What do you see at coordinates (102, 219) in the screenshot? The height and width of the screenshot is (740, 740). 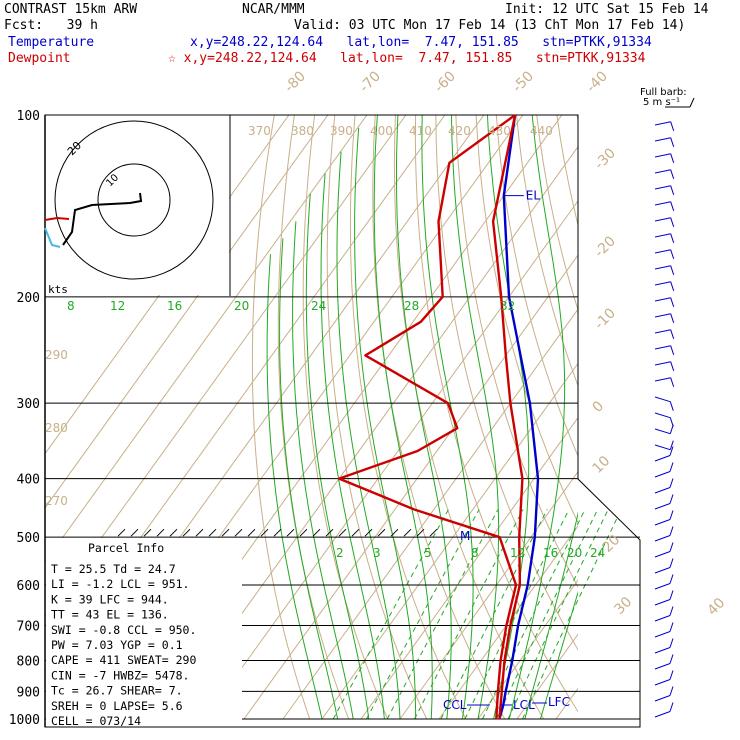 I see `hodograph-trace` at bounding box center [102, 219].